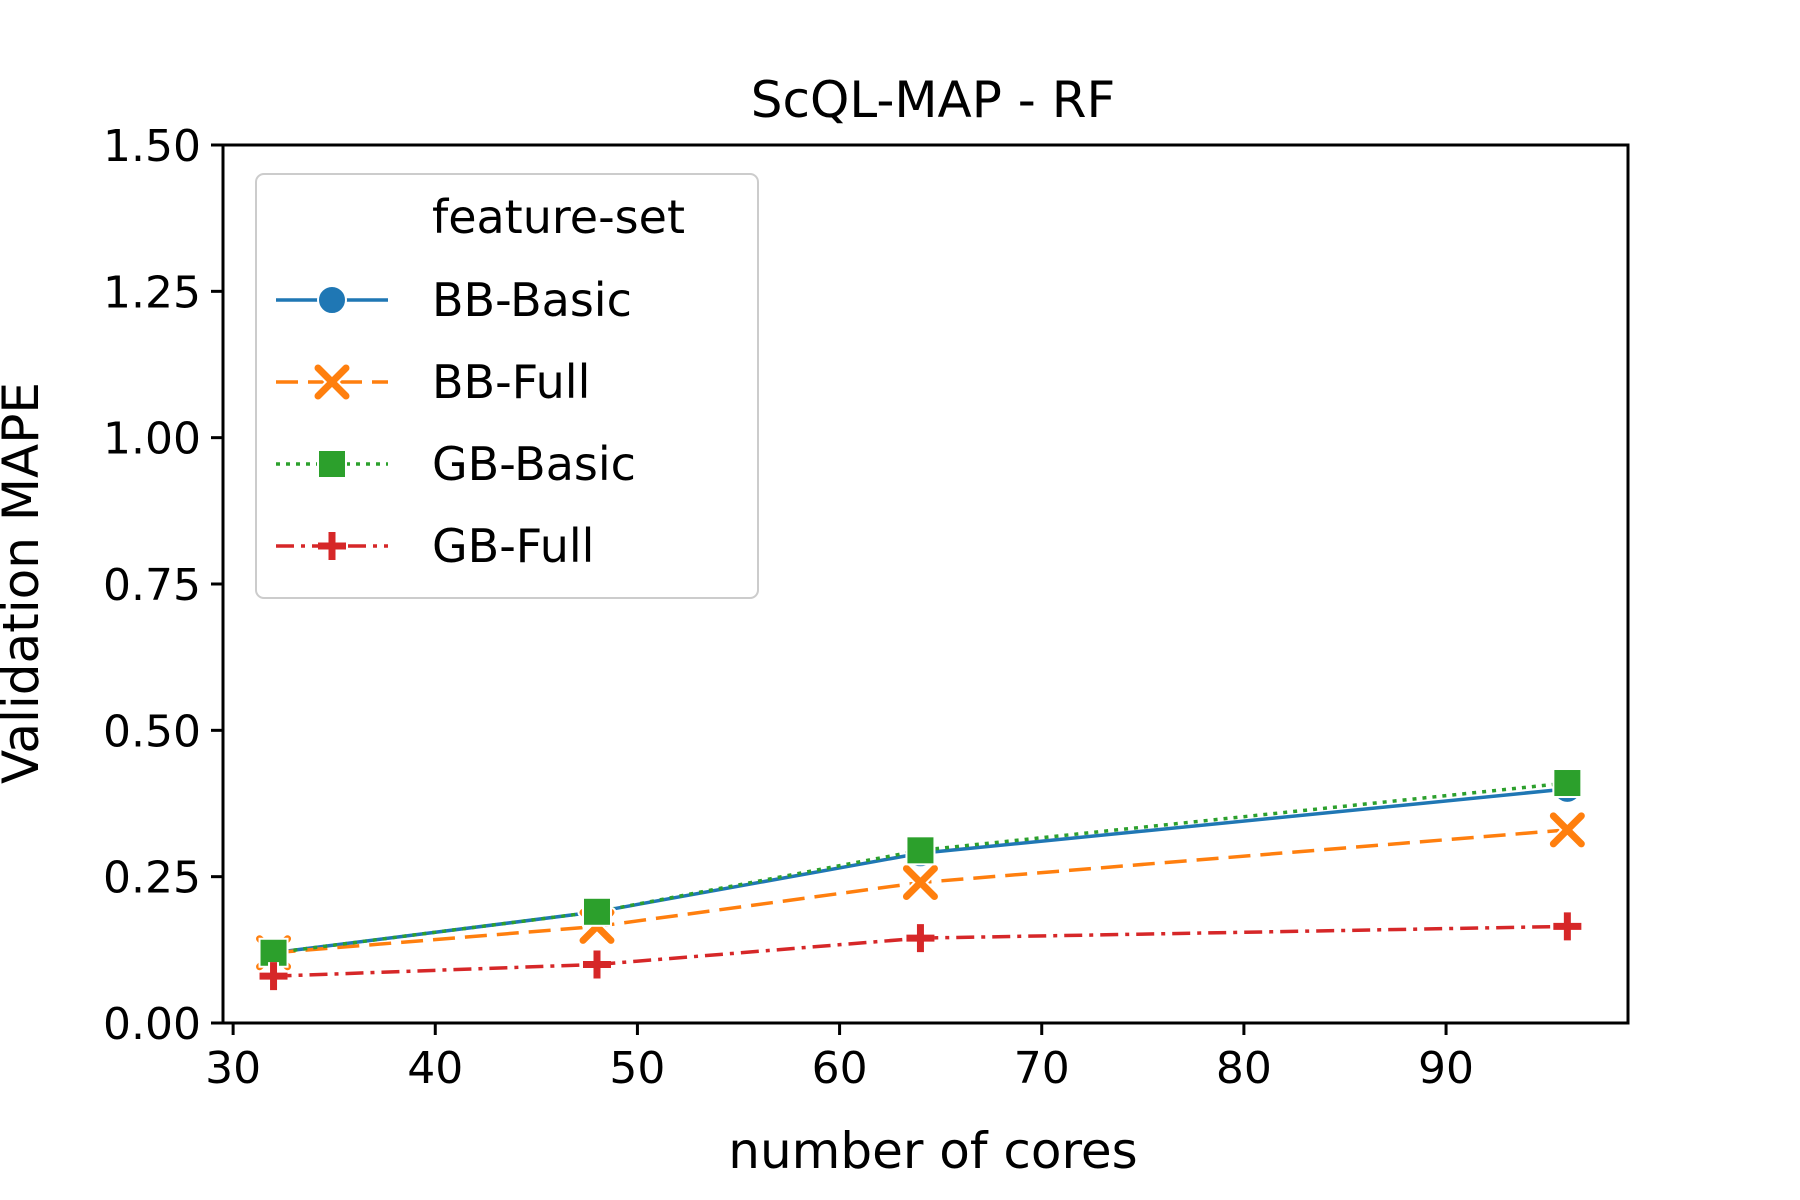  I want to click on y-tick-label: 0.25, so click(152, 878).